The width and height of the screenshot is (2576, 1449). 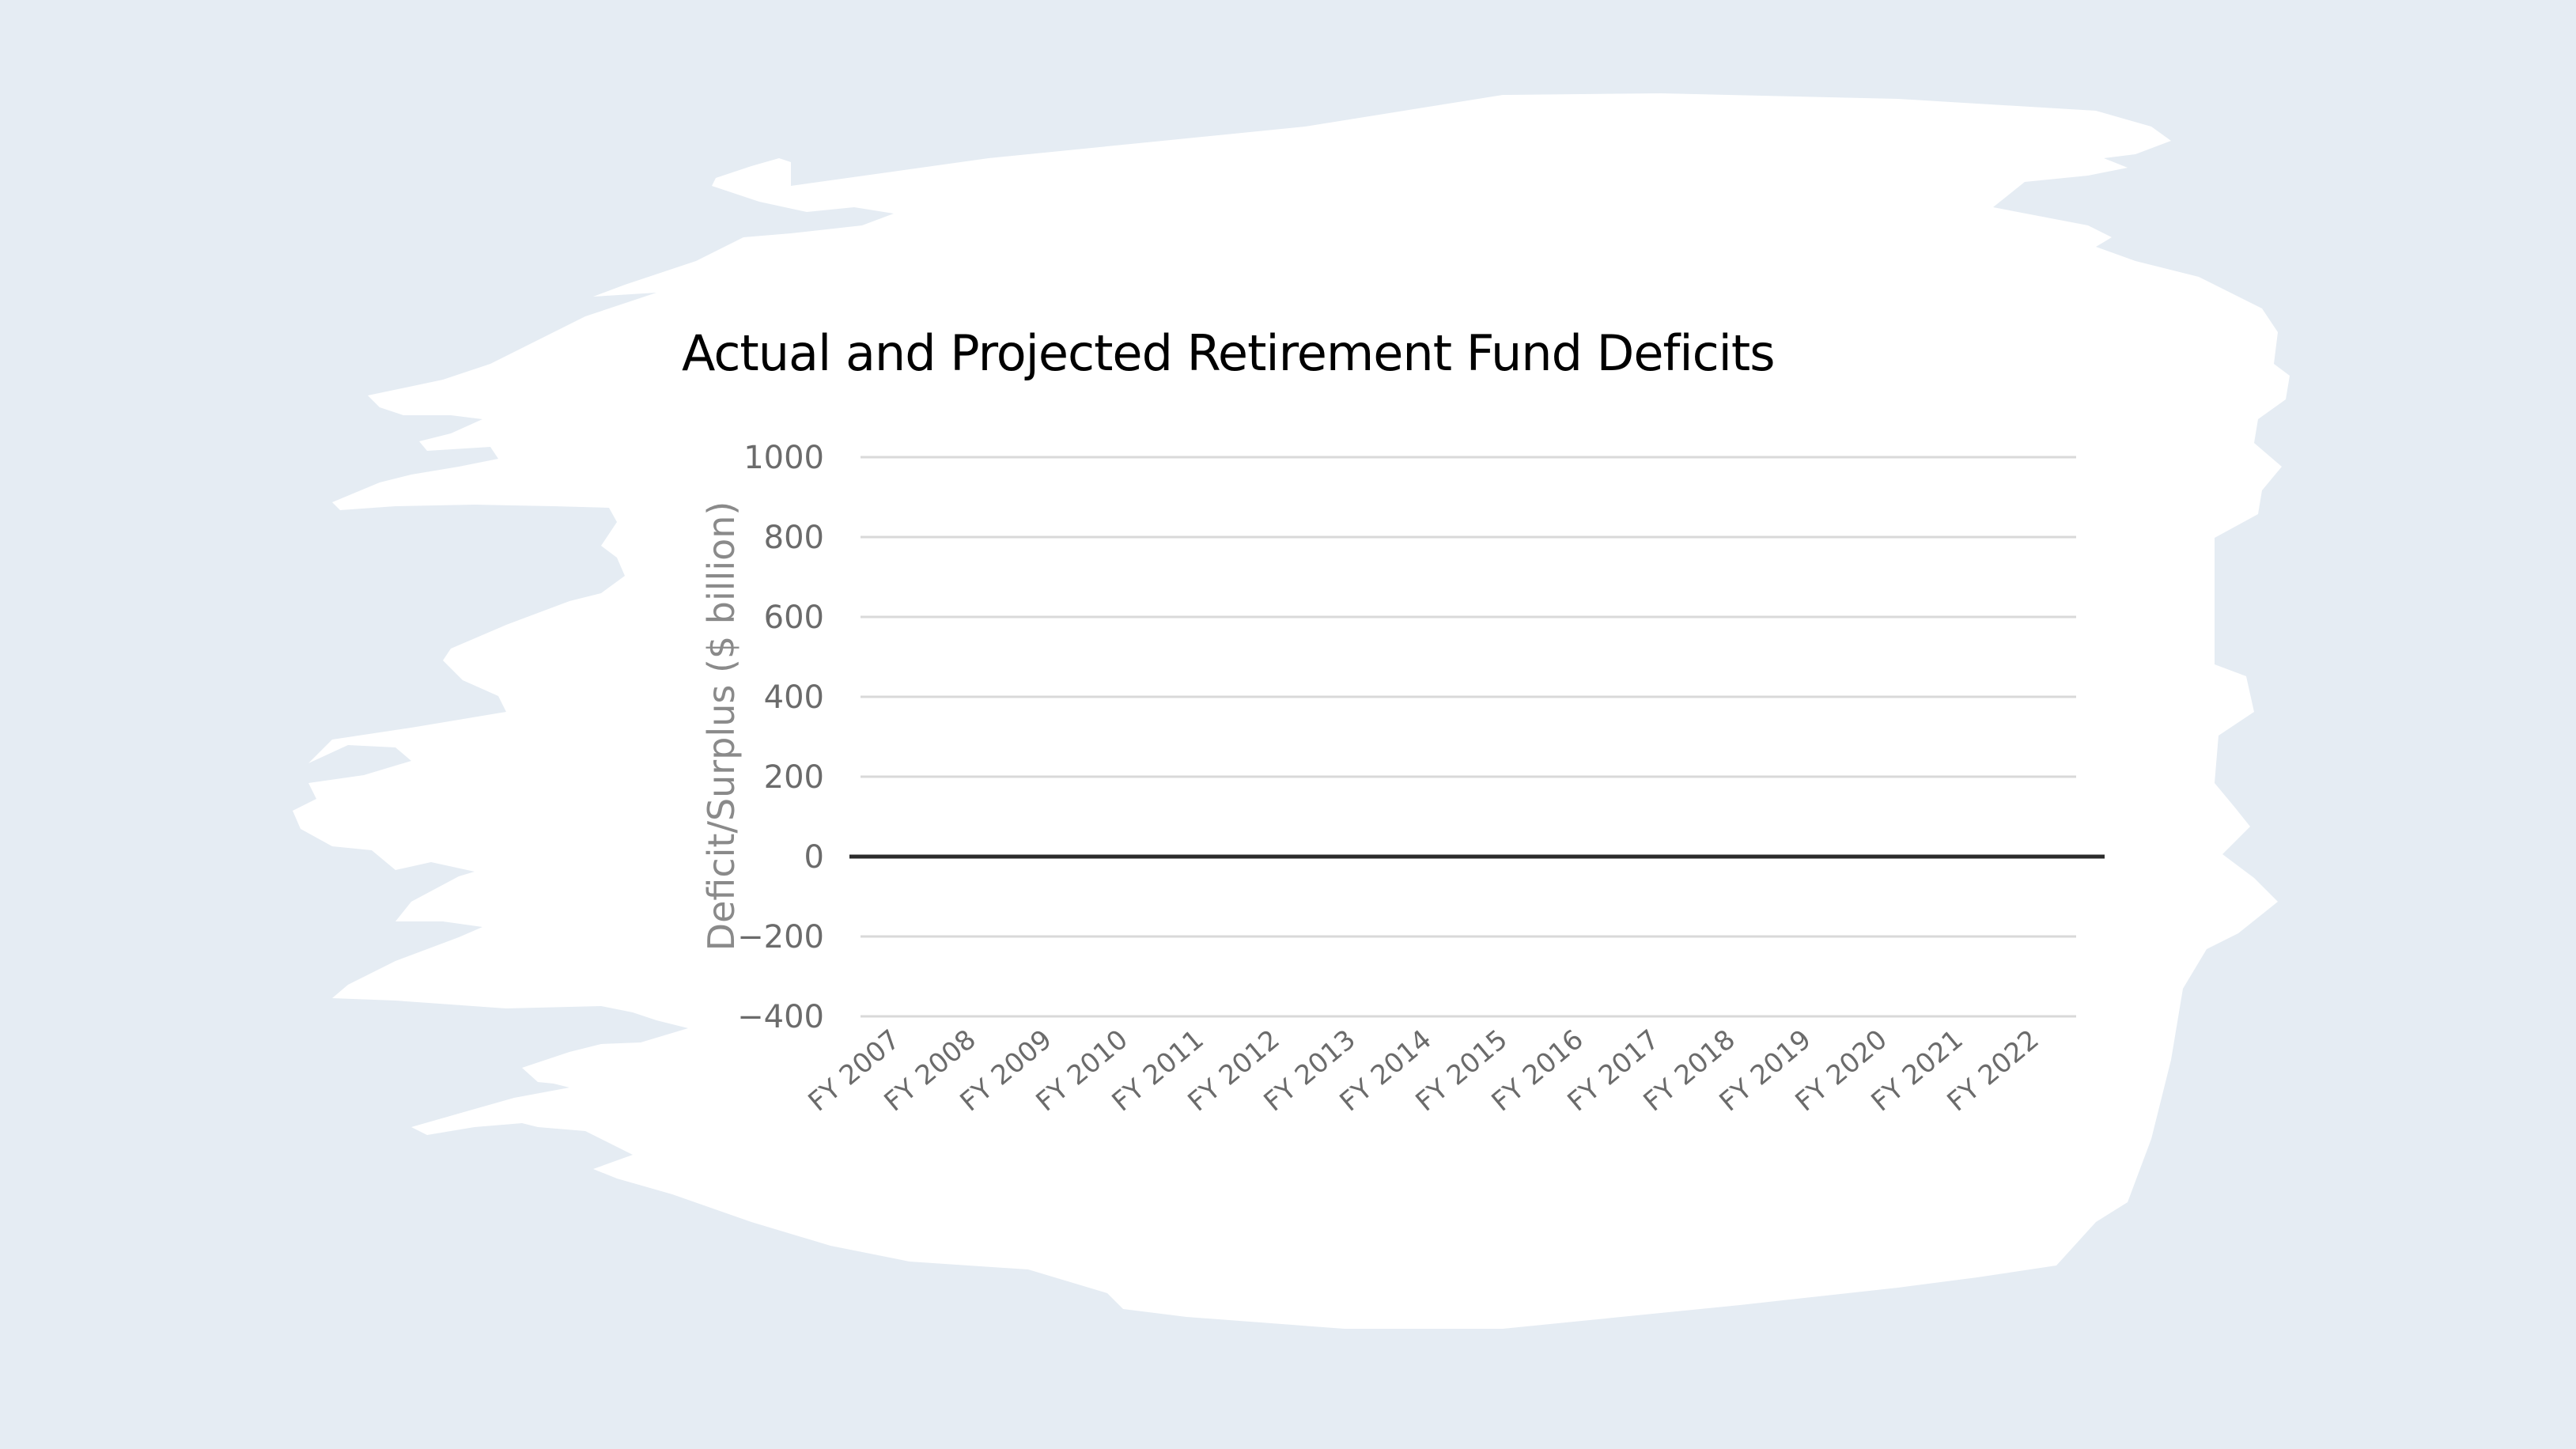 What do you see at coordinates (783, 458) in the screenshot?
I see `y-tick-label: 1000` at bounding box center [783, 458].